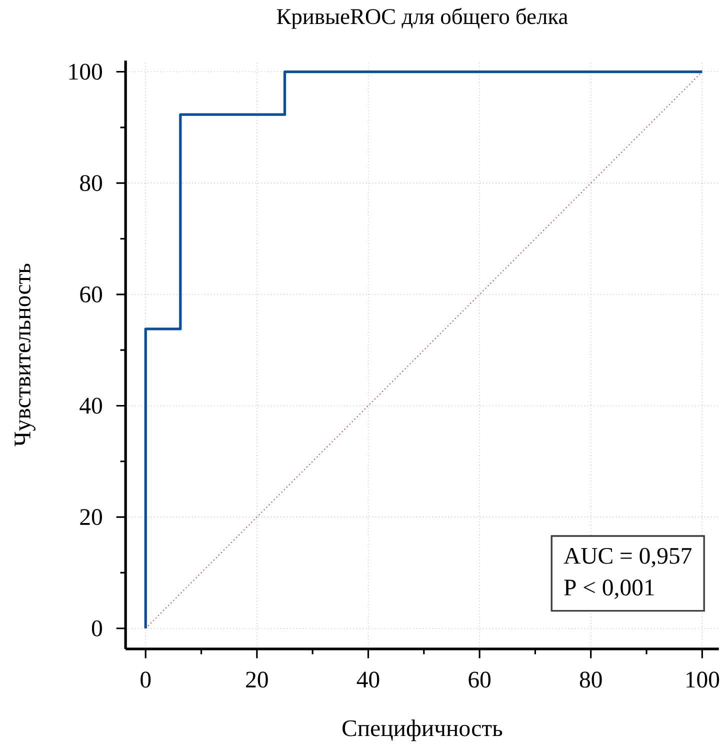 The height and width of the screenshot is (749, 728). I want to click on y-axis-title: Чувствительность, so click(25, 355).